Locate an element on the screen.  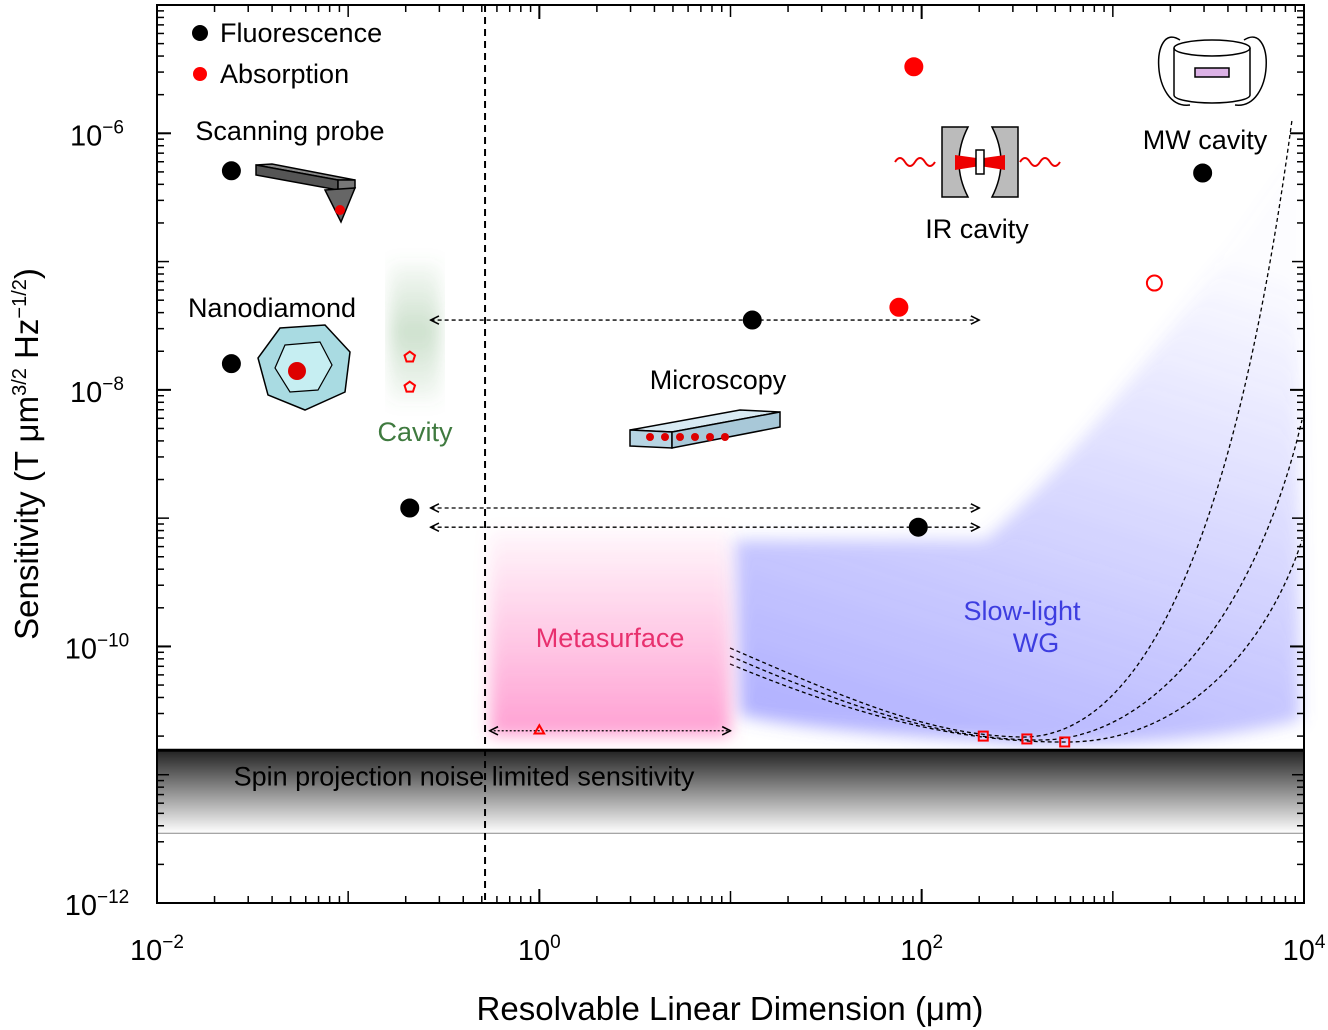
y-label-sup: 3/2 is located at coordinates (20, 382).